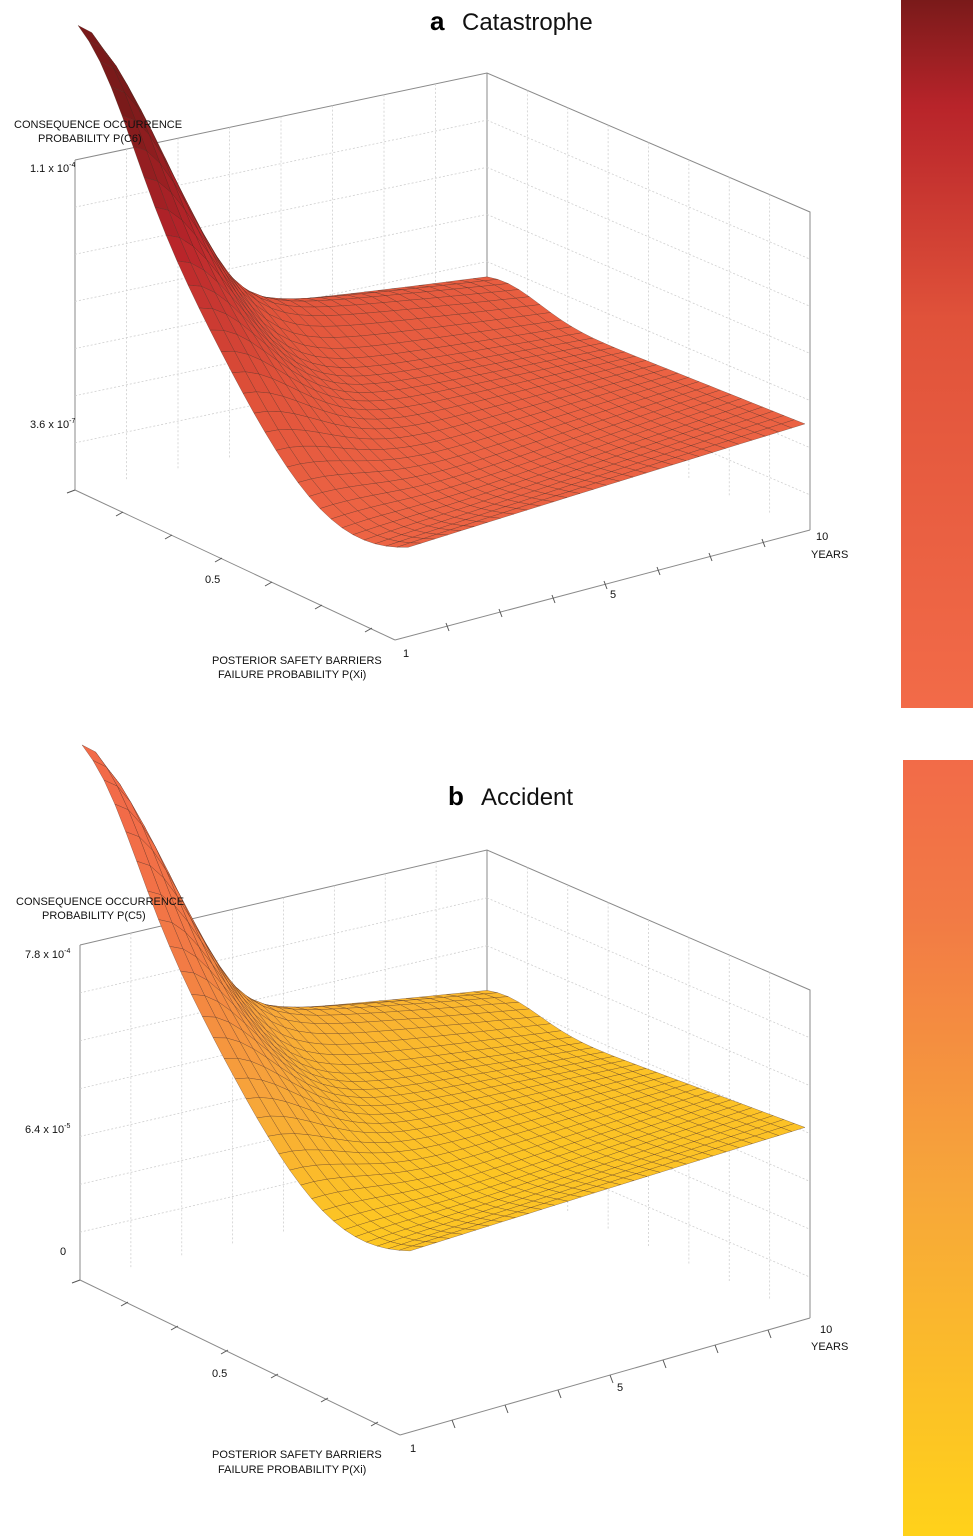 The width and height of the screenshot is (973, 1536). I want to click on panel-a-ztick-mid: 3.6 x 10⁻⁷, so click(52, 424).